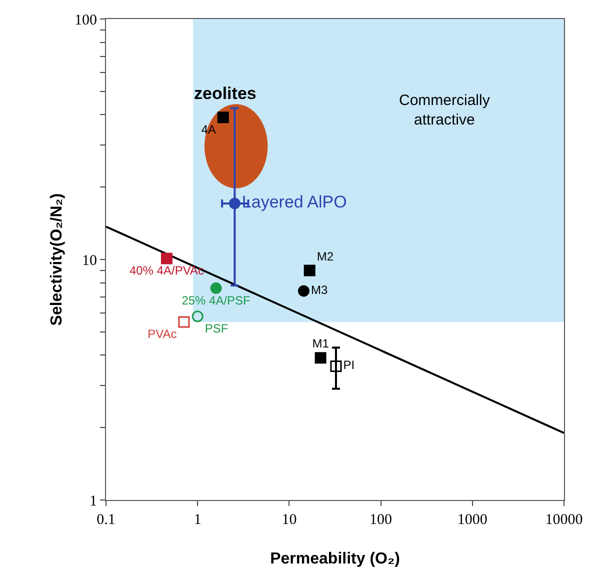  What do you see at coordinates (444, 110) in the screenshot?
I see `annotation: Commercially attractive` at bounding box center [444, 110].